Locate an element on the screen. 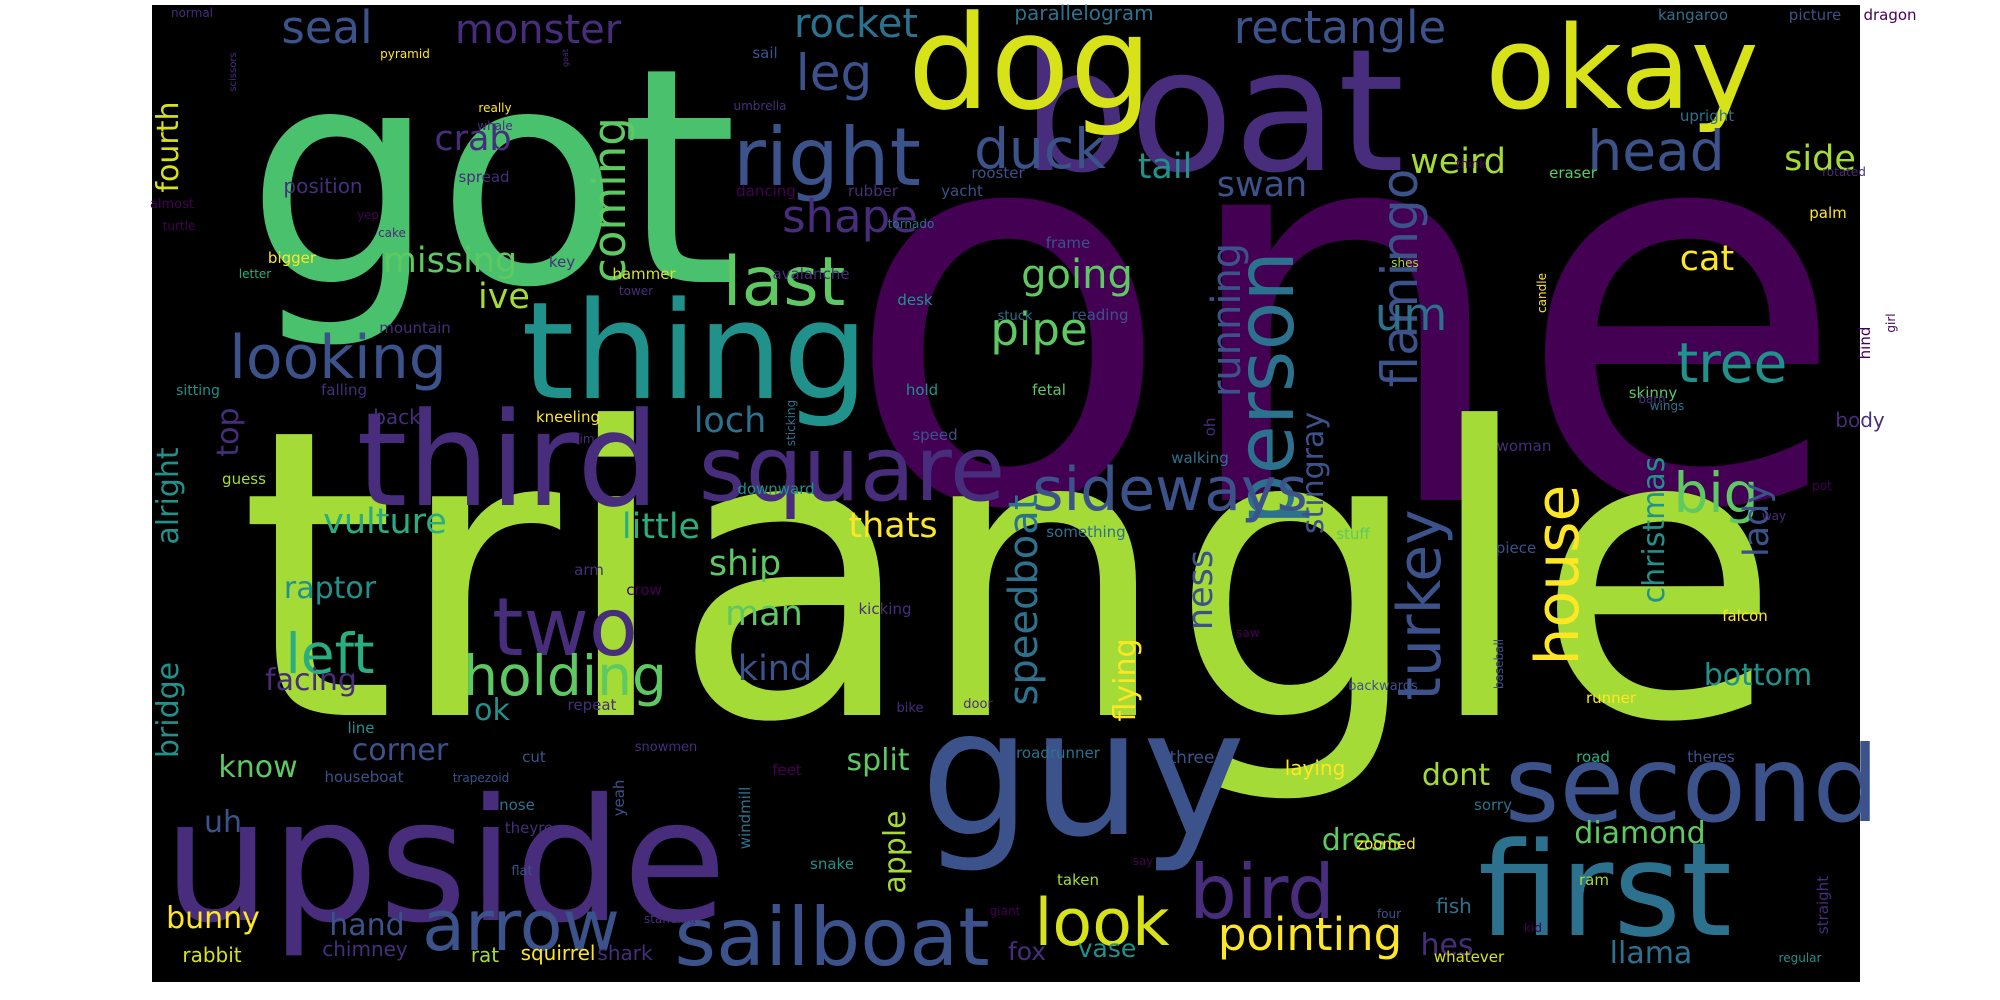 The width and height of the screenshot is (2000, 1000). word-something: something is located at coordinates (1085, 532).